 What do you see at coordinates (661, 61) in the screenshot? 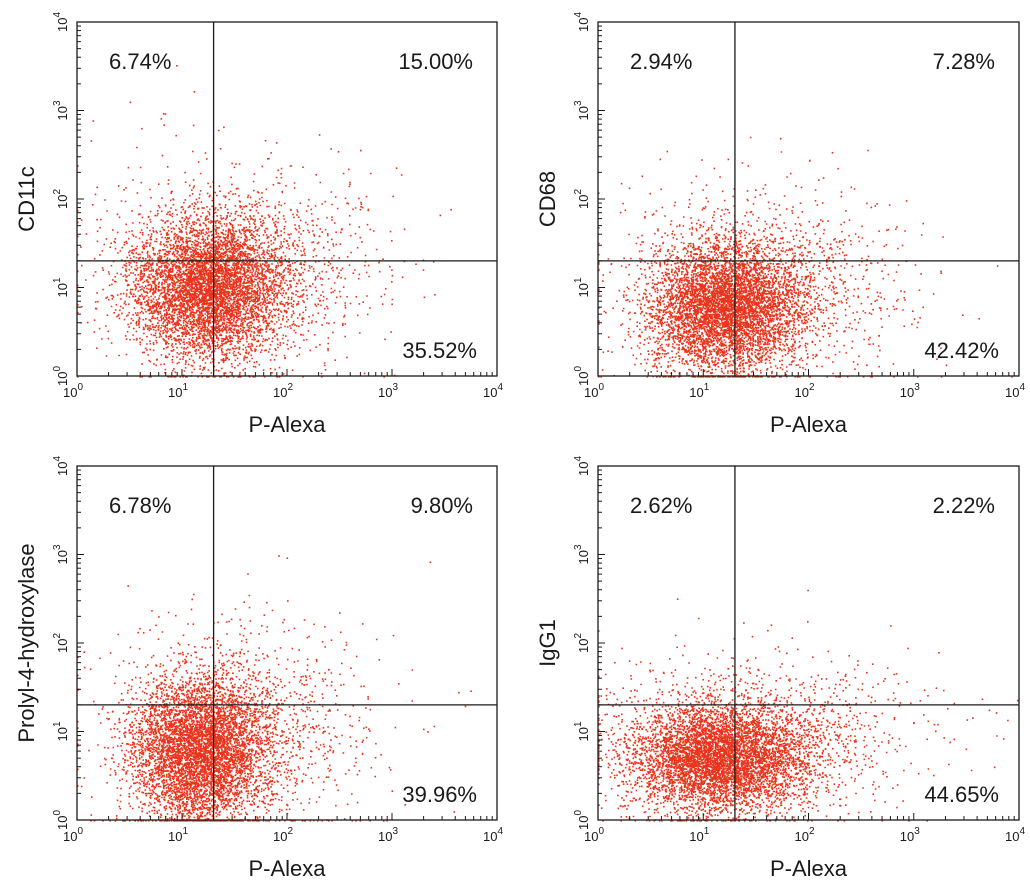
I see `quadrant-upper-left-percent: 2.94%` at bounding box center [661, 61].